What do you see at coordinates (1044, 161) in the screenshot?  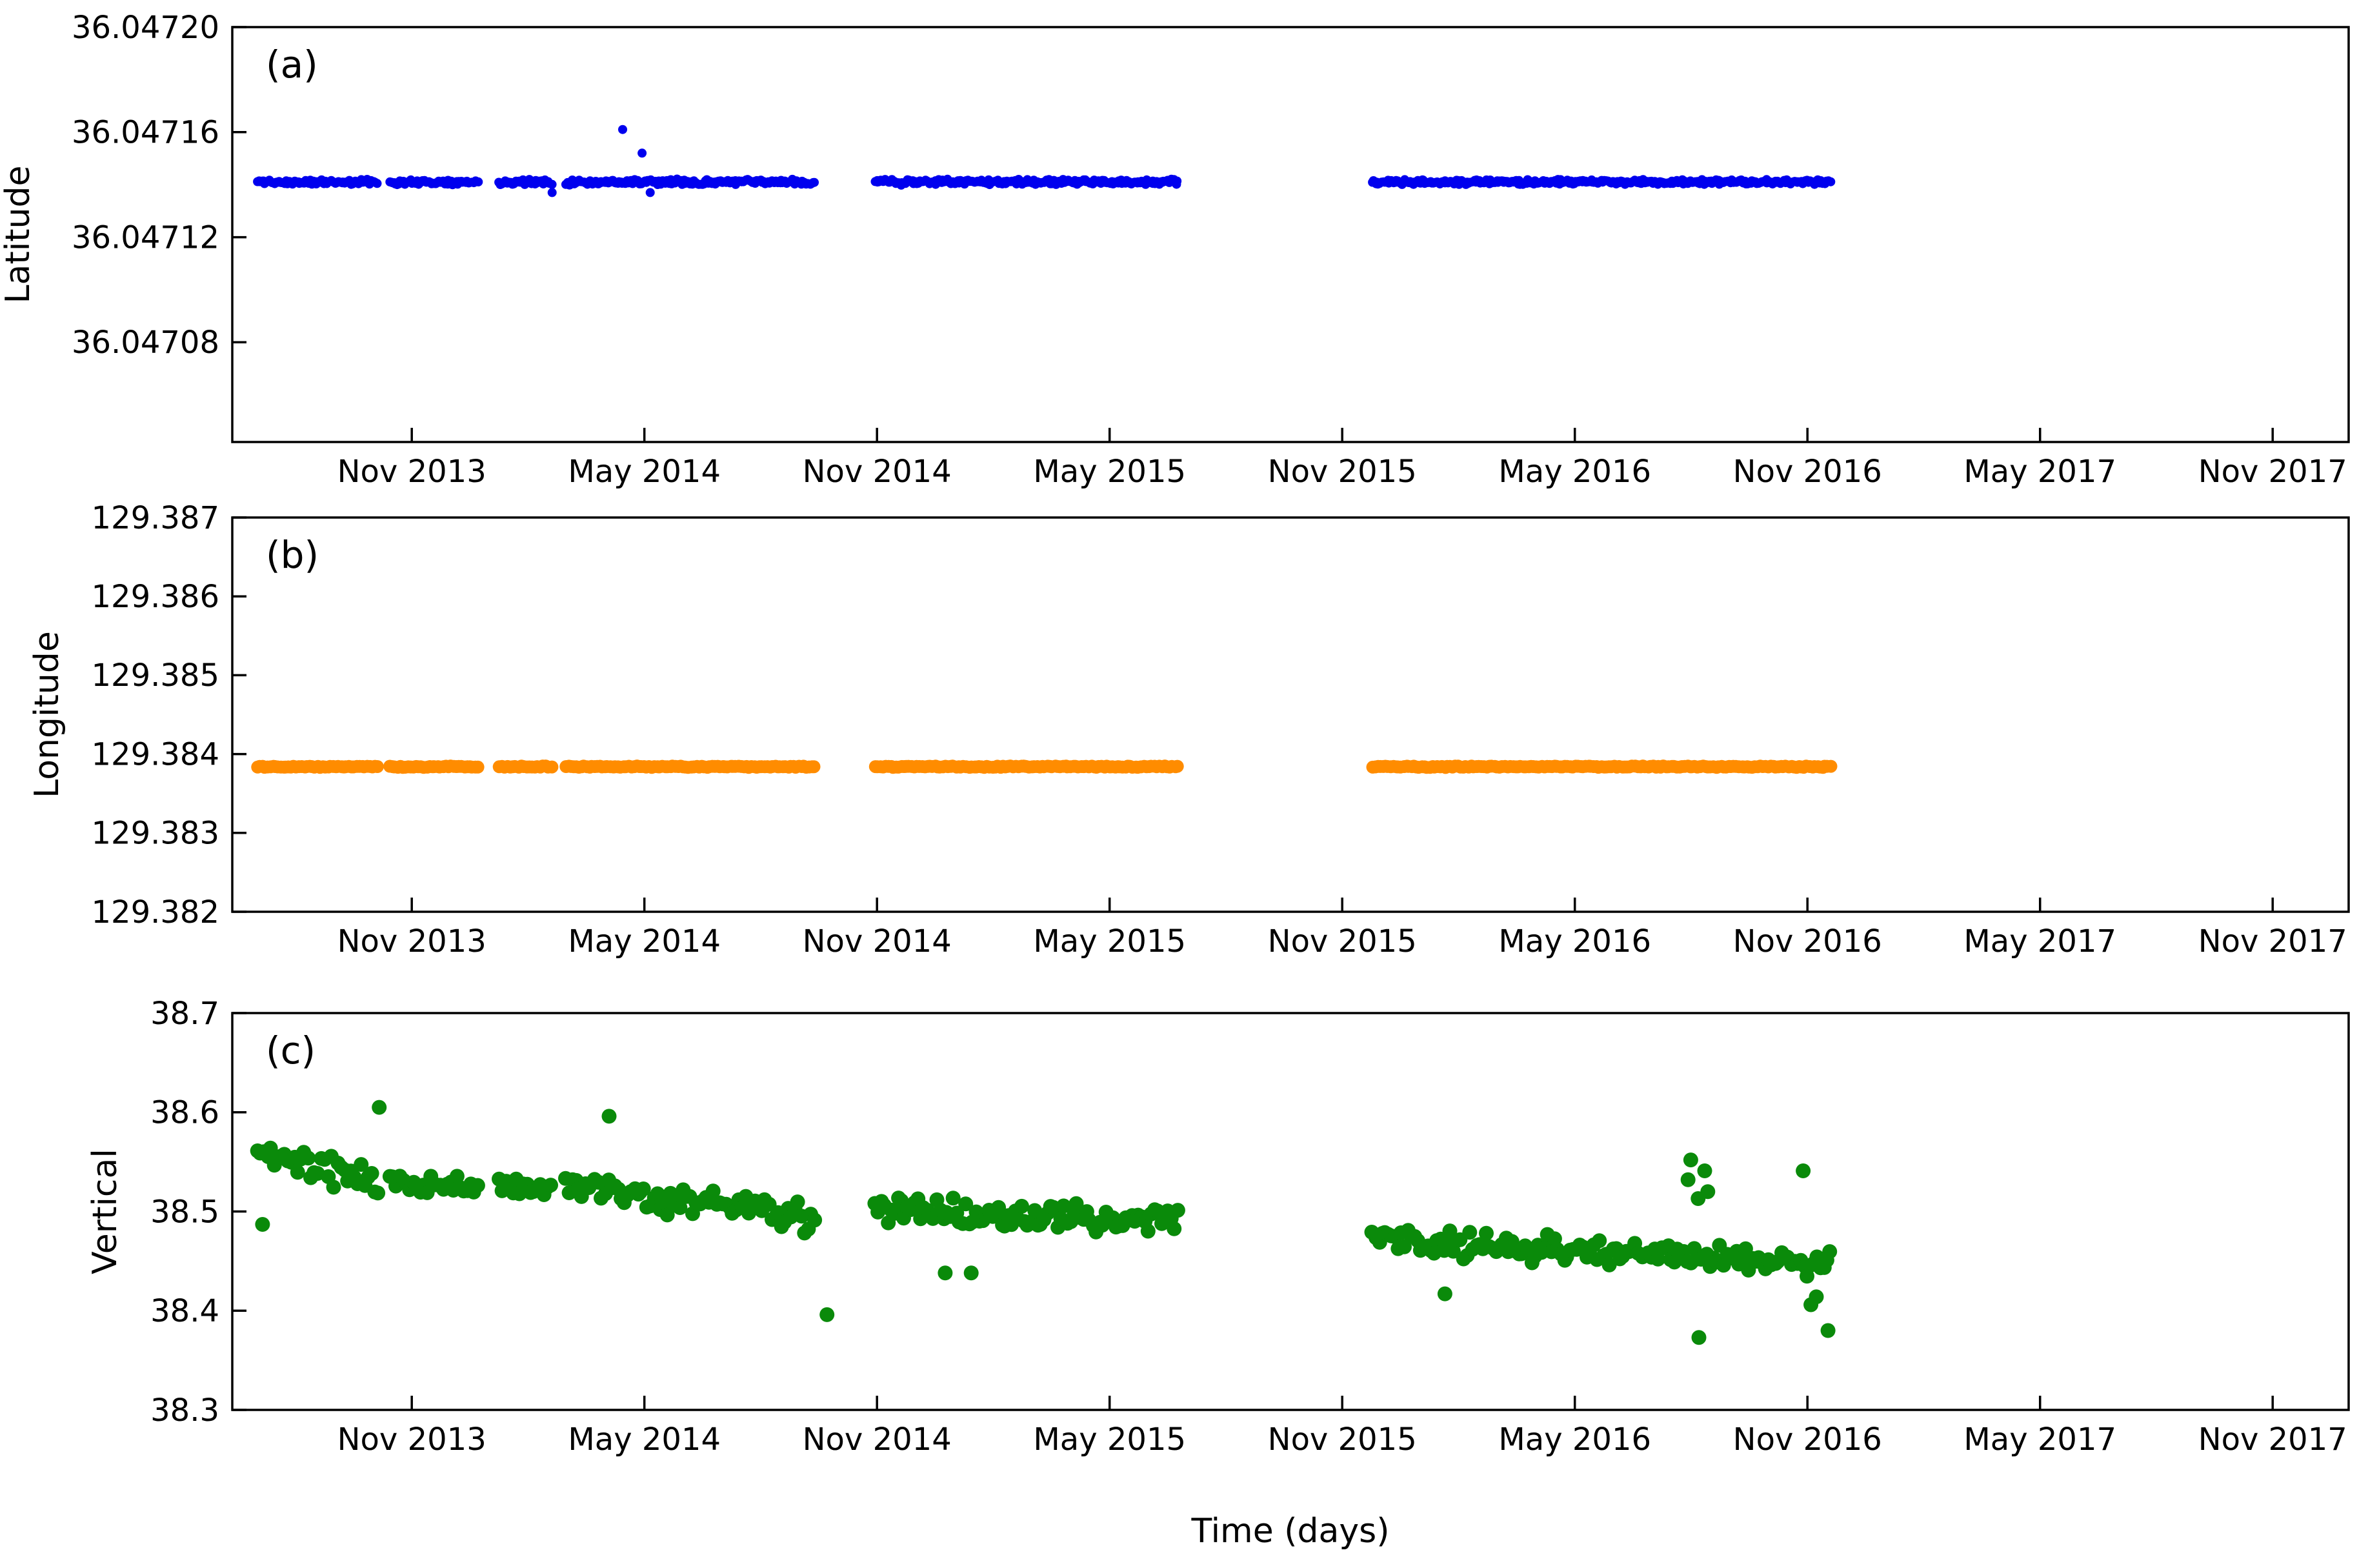 I see `panel-a-points` at bounding box center [1044, 161].